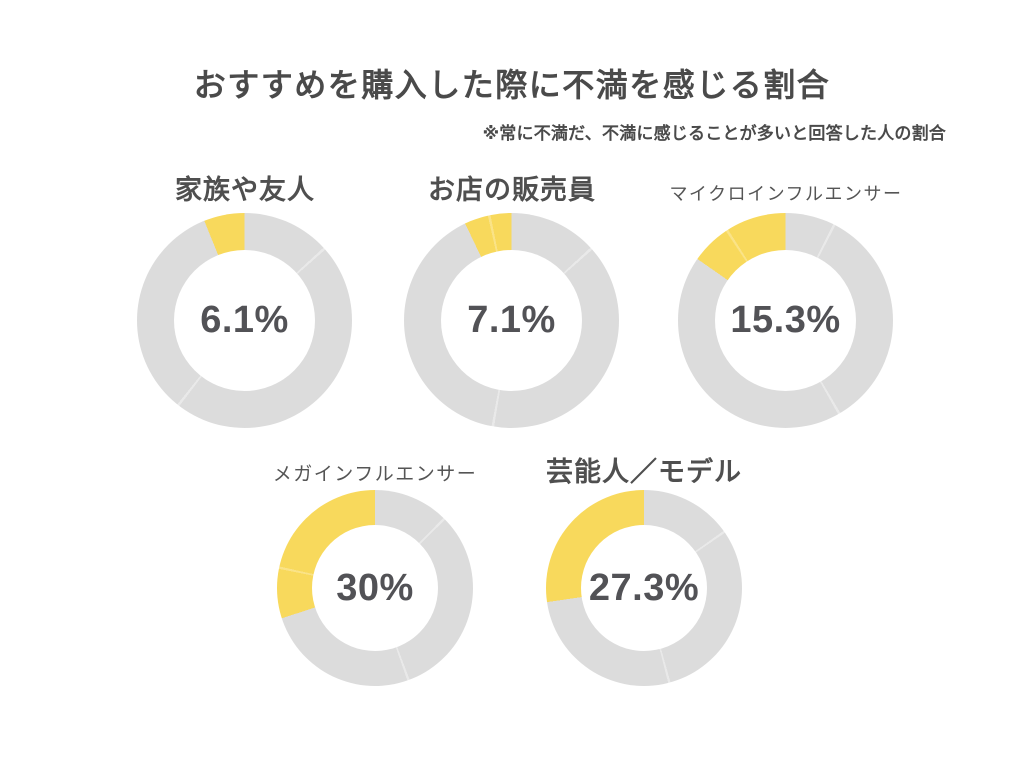  I want to click on donut-hole: 30%, so click(375, 588).